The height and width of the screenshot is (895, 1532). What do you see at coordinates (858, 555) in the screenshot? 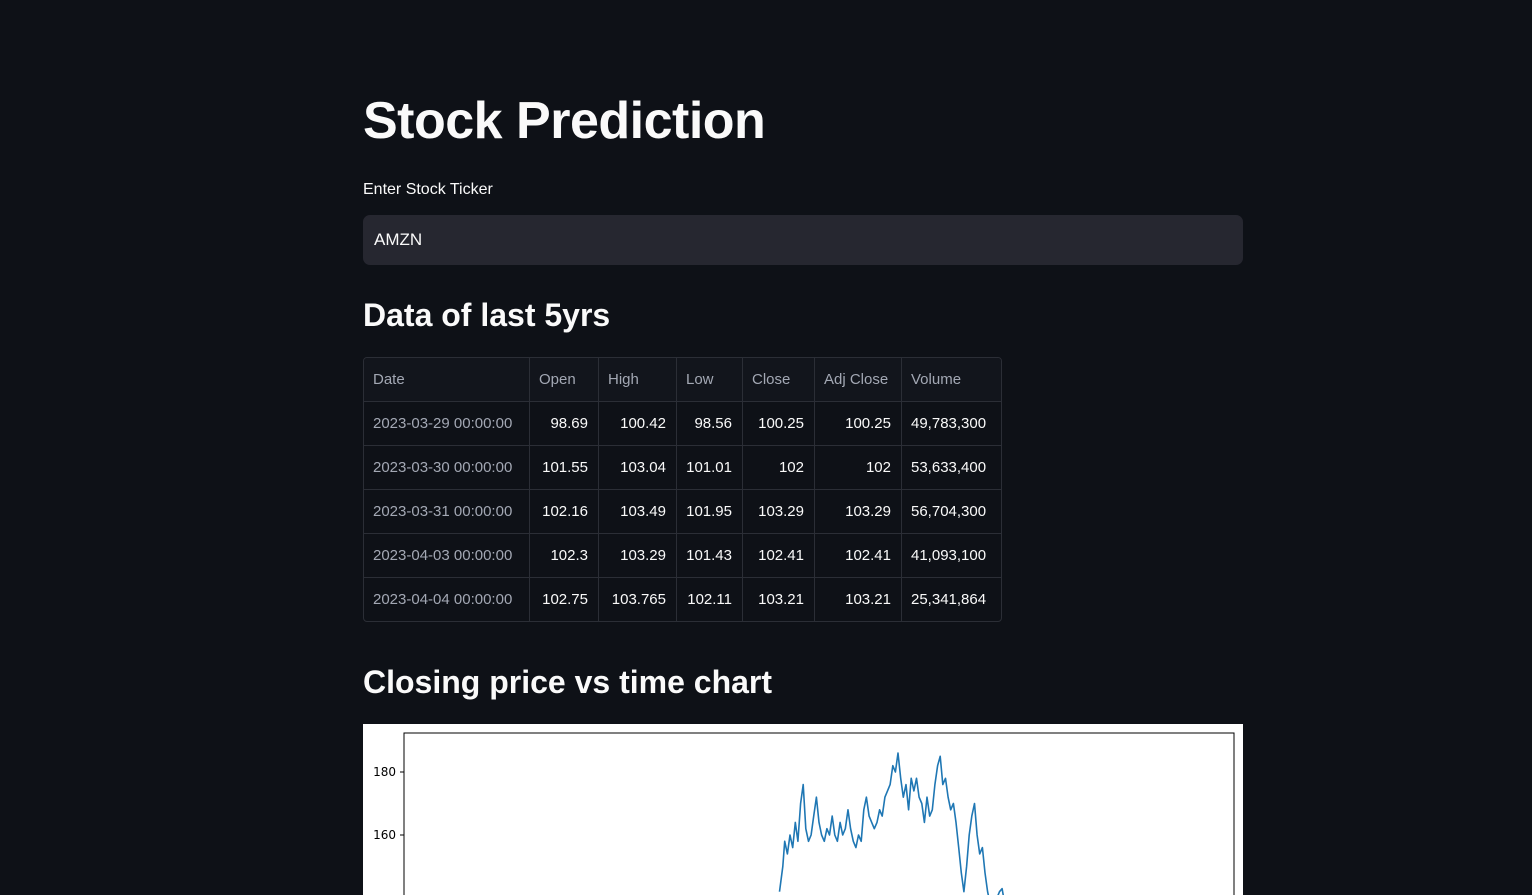
I see `cell-adj-close: 102.41` at bounding box center [858, 555].